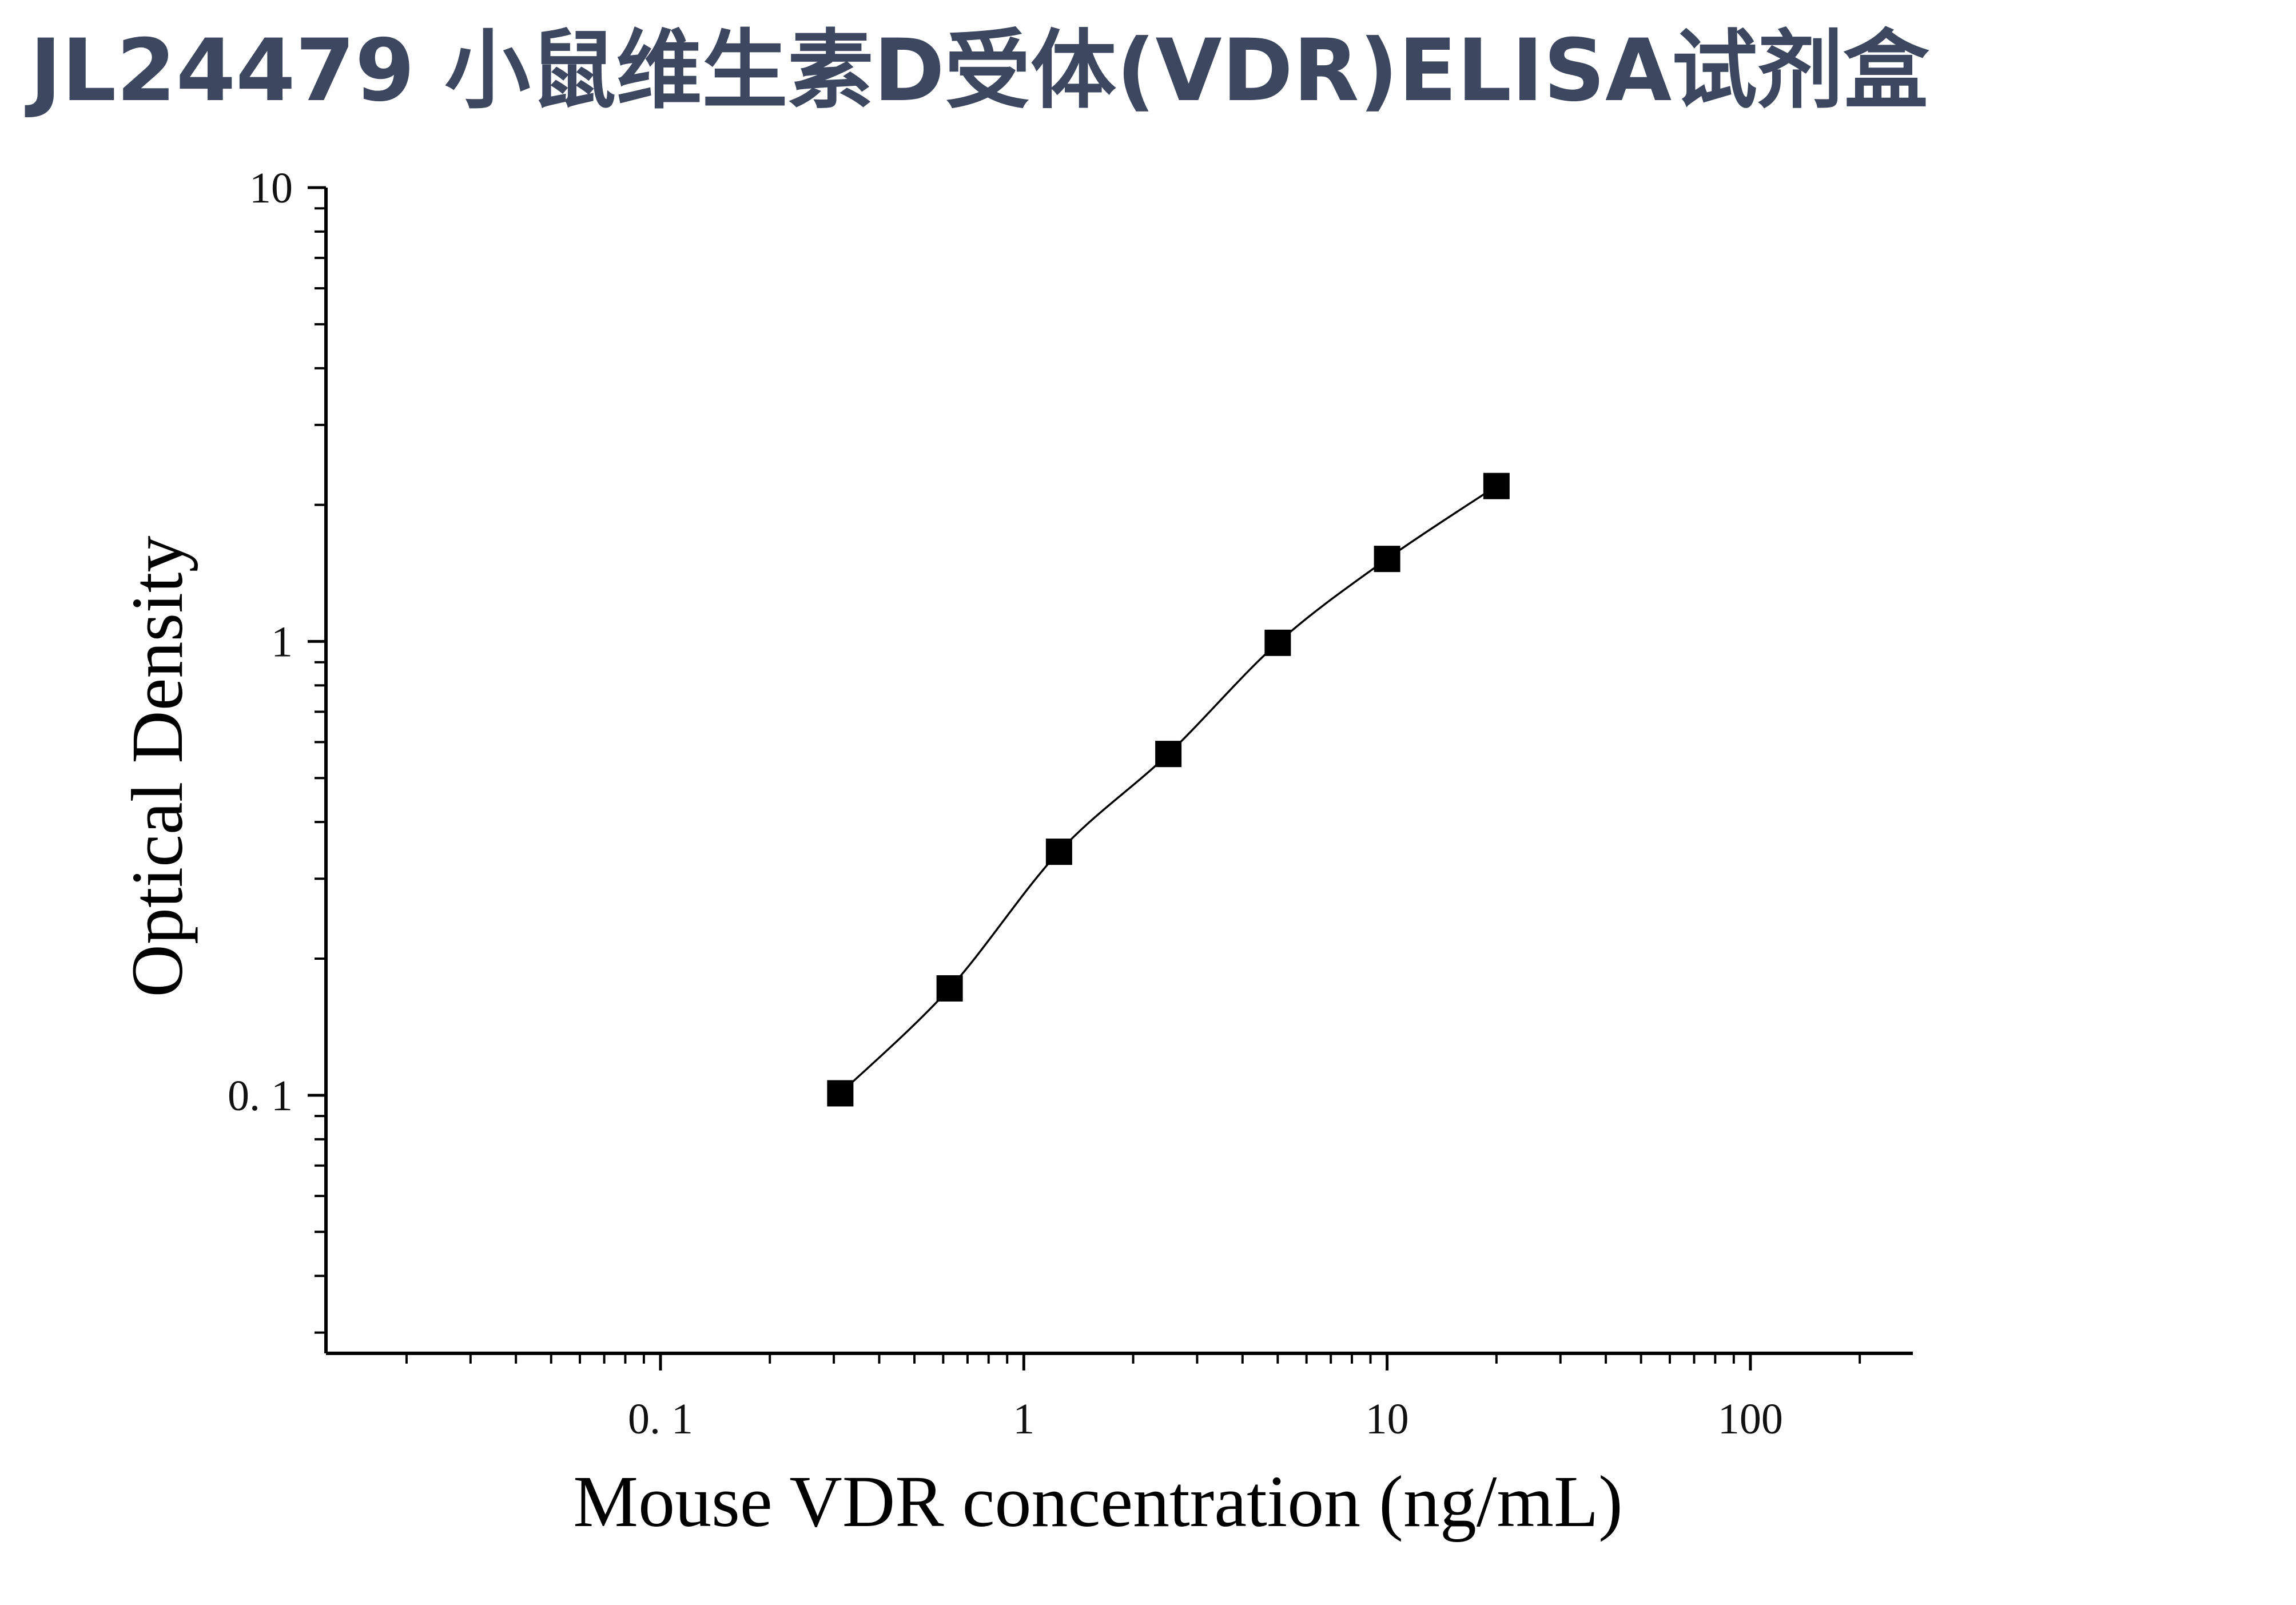 This screenshot has height=1605, width=2296. I want to click on y-axis-title: Optical Density, so click(158, 767).